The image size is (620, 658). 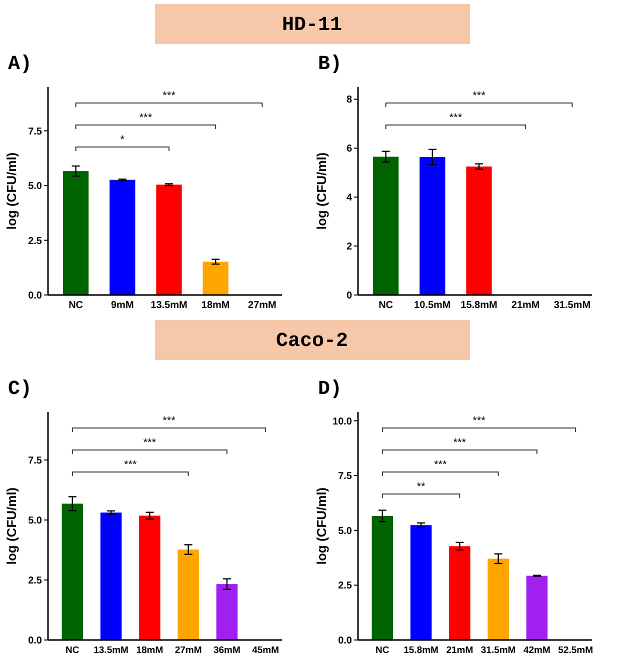 What do you see at coordinates (342, 422) in the screenshot?
I see `y-tick-label: 10.0` at bounding box center [342, 422].